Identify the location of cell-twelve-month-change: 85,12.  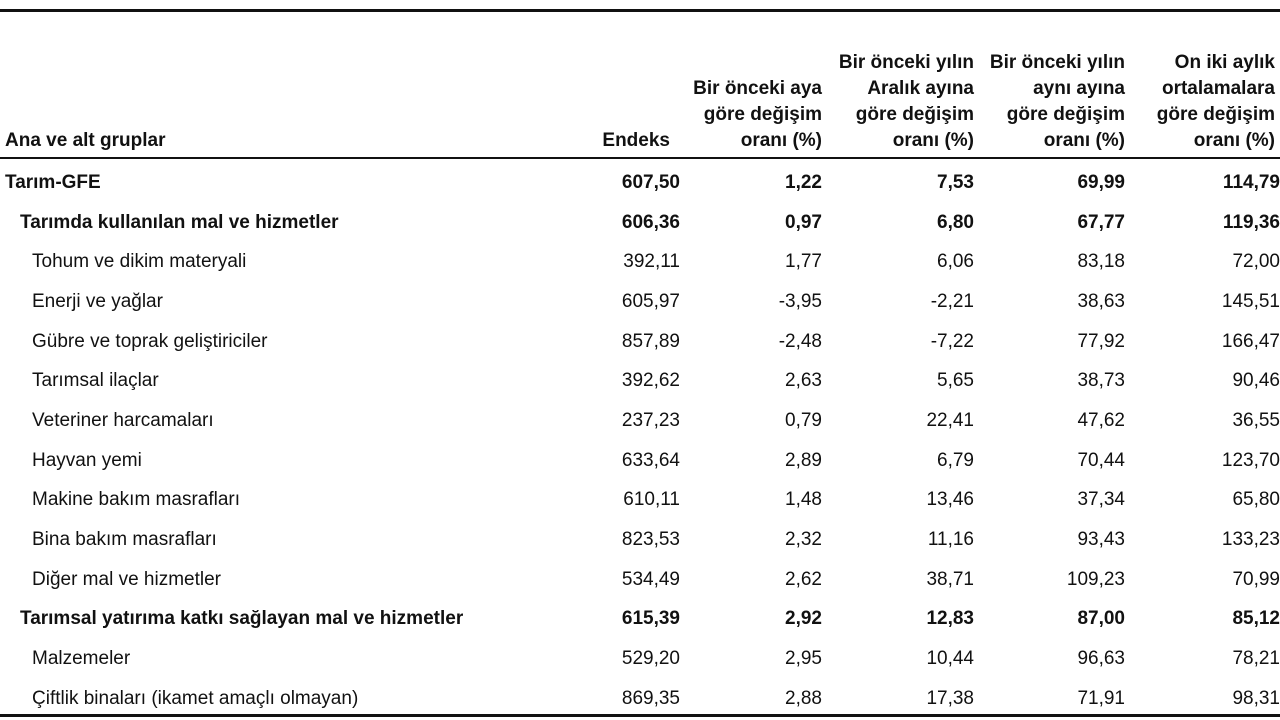
(1256, 619).